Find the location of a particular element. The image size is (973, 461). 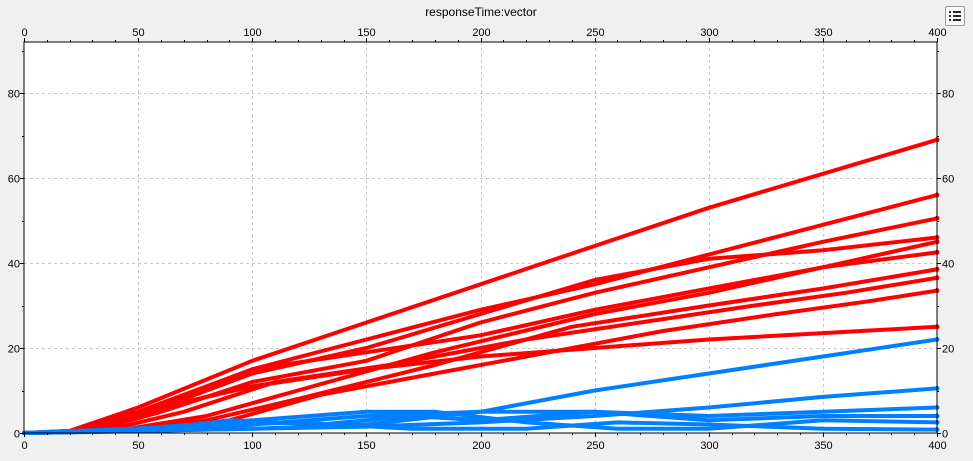

x-tick-label: 150 is located at coordinates (366, 446).